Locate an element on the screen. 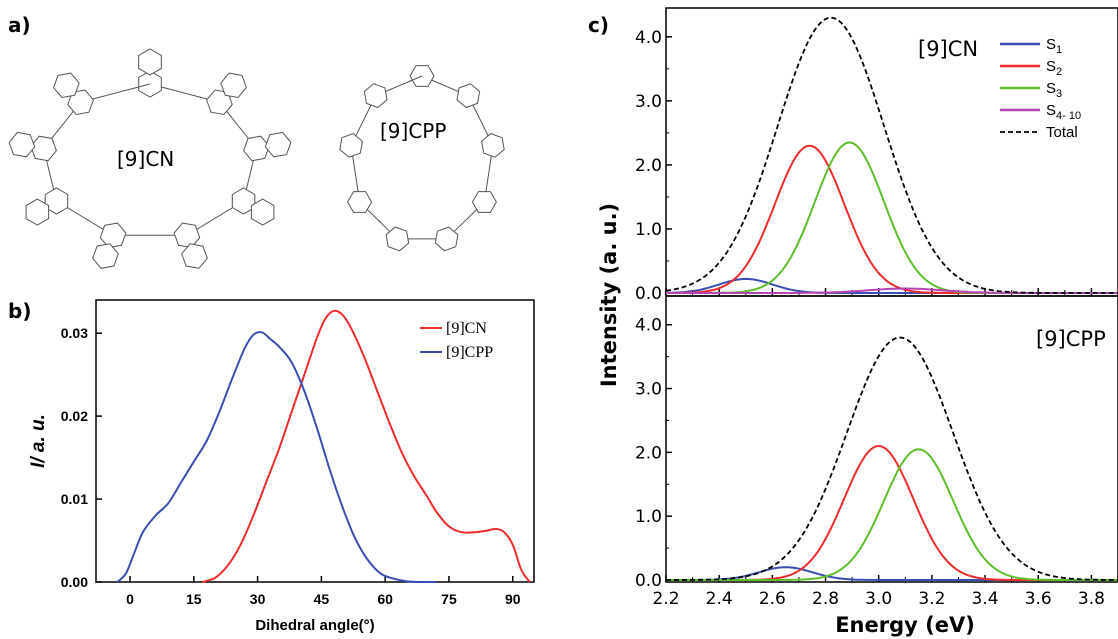 Image resolution: width=1118 pixels, height=639 pixels. x-tick-label: 0 is located at coordinates (130, 599).